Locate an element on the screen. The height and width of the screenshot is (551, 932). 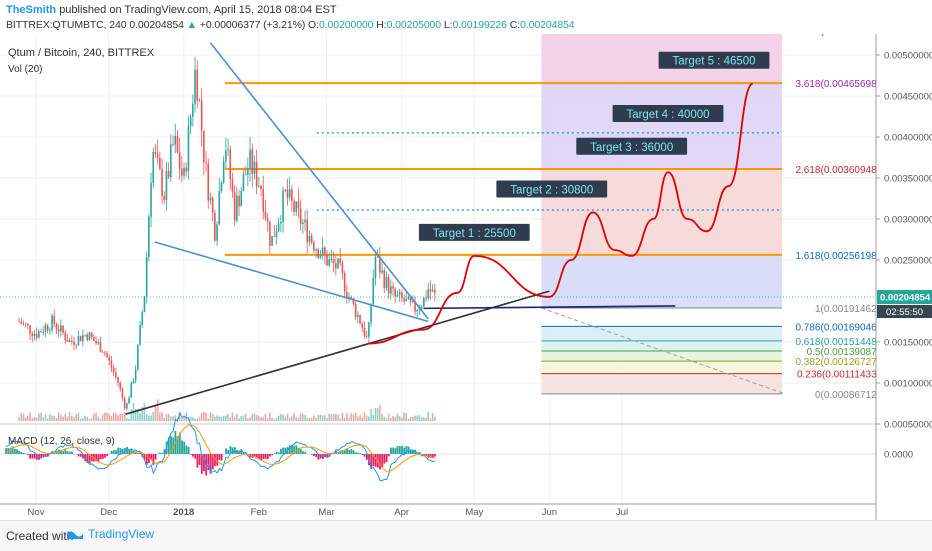
fib-level-label: 0(0.00086712) is located at coordinates (847, 395).